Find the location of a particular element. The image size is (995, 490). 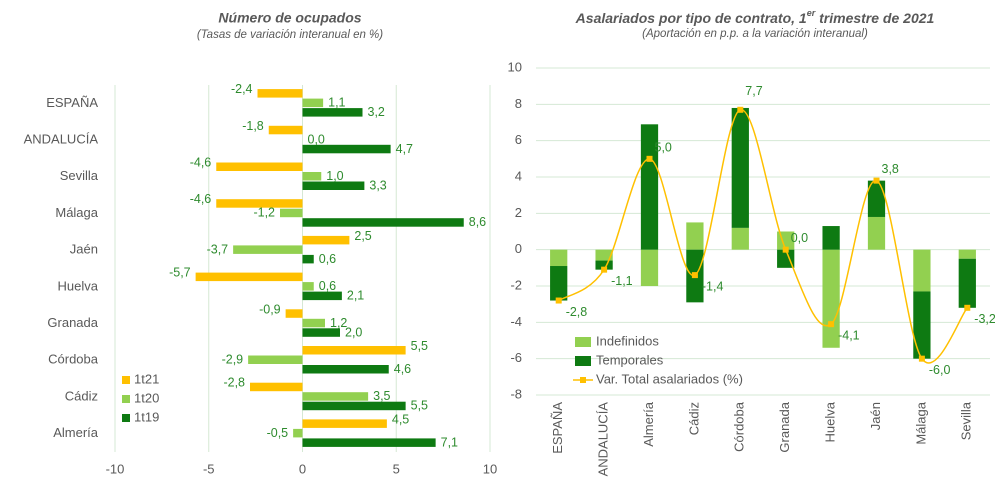

y-tick-label: -2 is located at coordinates (516, 284).